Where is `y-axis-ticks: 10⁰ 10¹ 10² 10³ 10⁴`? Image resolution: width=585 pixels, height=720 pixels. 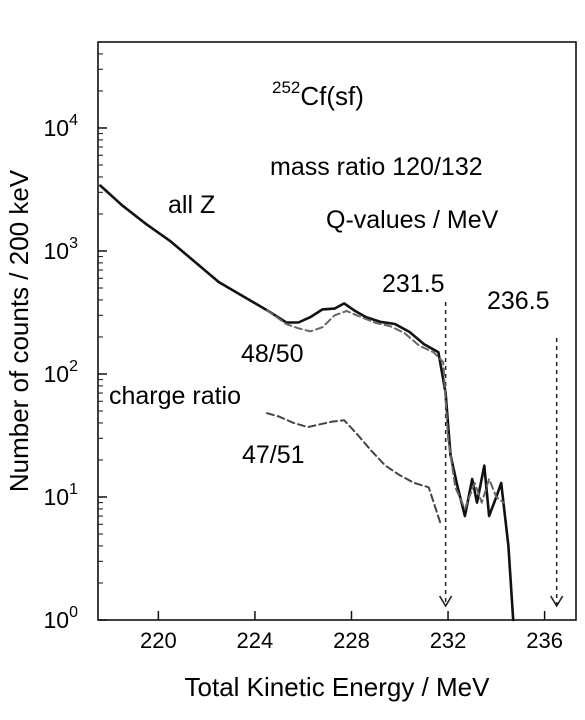 y-axis-ticks: 10⁰ 10¹ 10² 10³ 10⁴ is located at coordinates (75, 343).